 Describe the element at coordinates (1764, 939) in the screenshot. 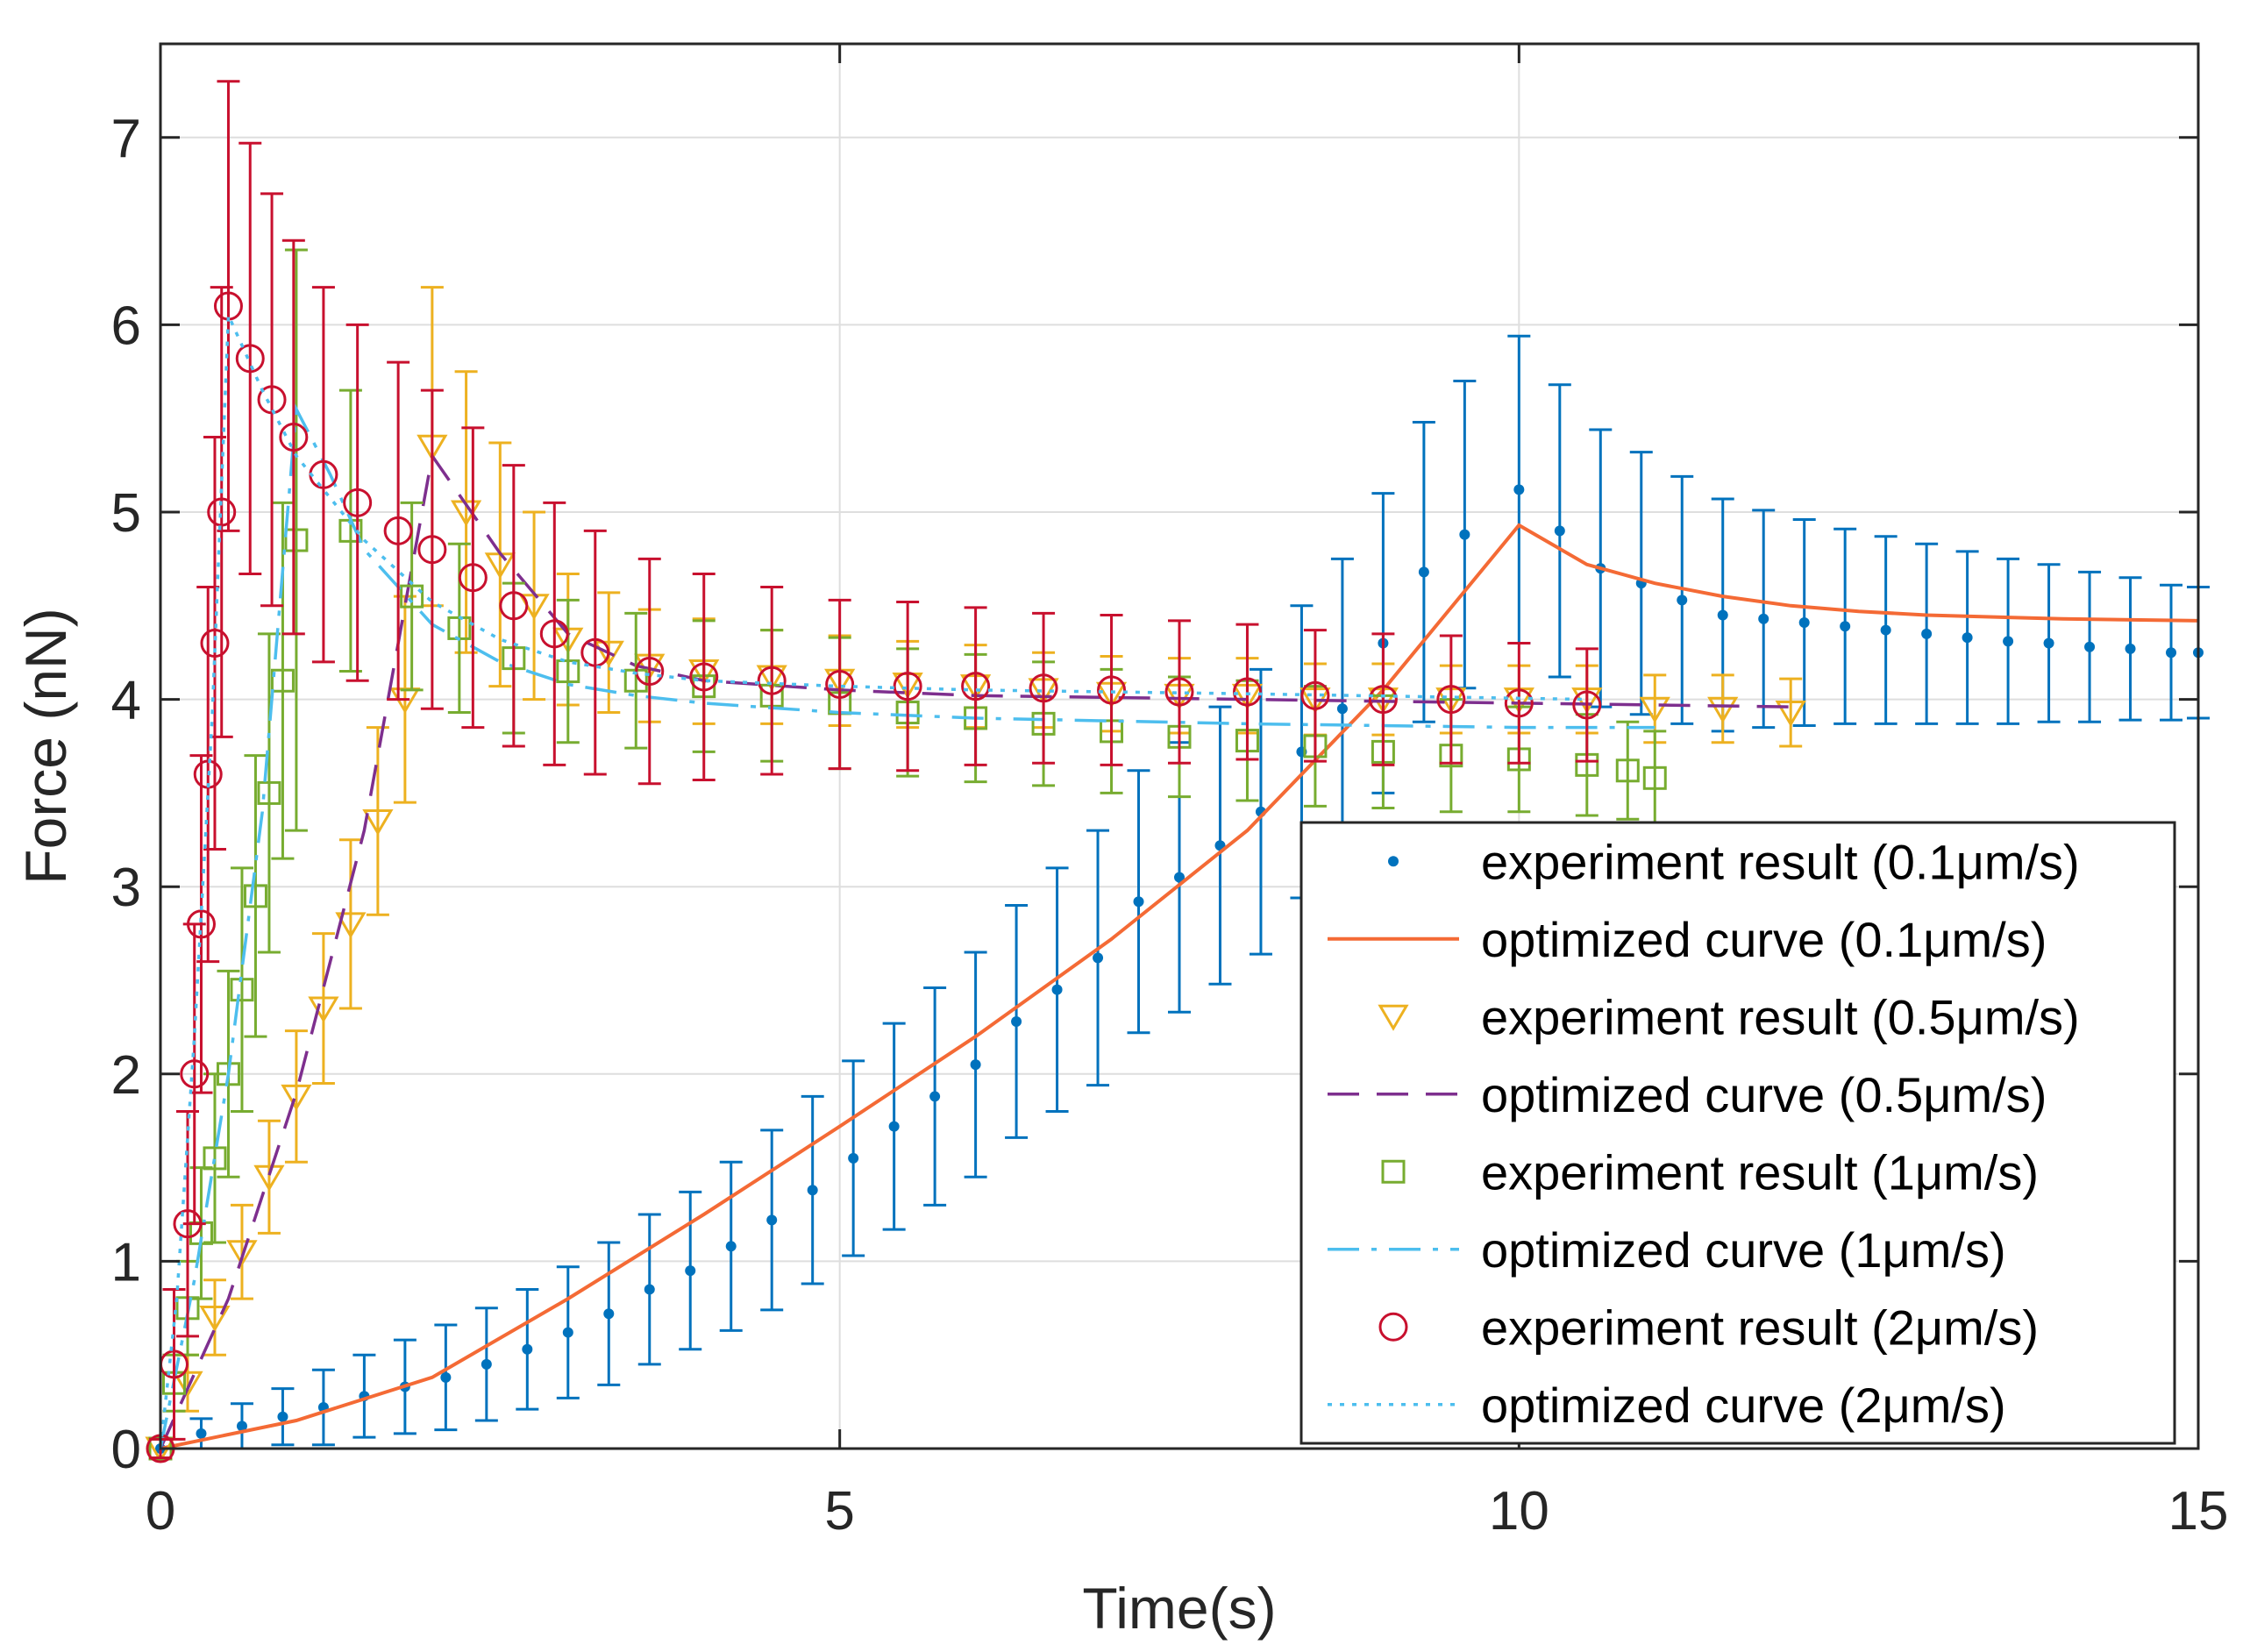

I see `legend-label: optimized curve (0.1μm/s)` at that location.